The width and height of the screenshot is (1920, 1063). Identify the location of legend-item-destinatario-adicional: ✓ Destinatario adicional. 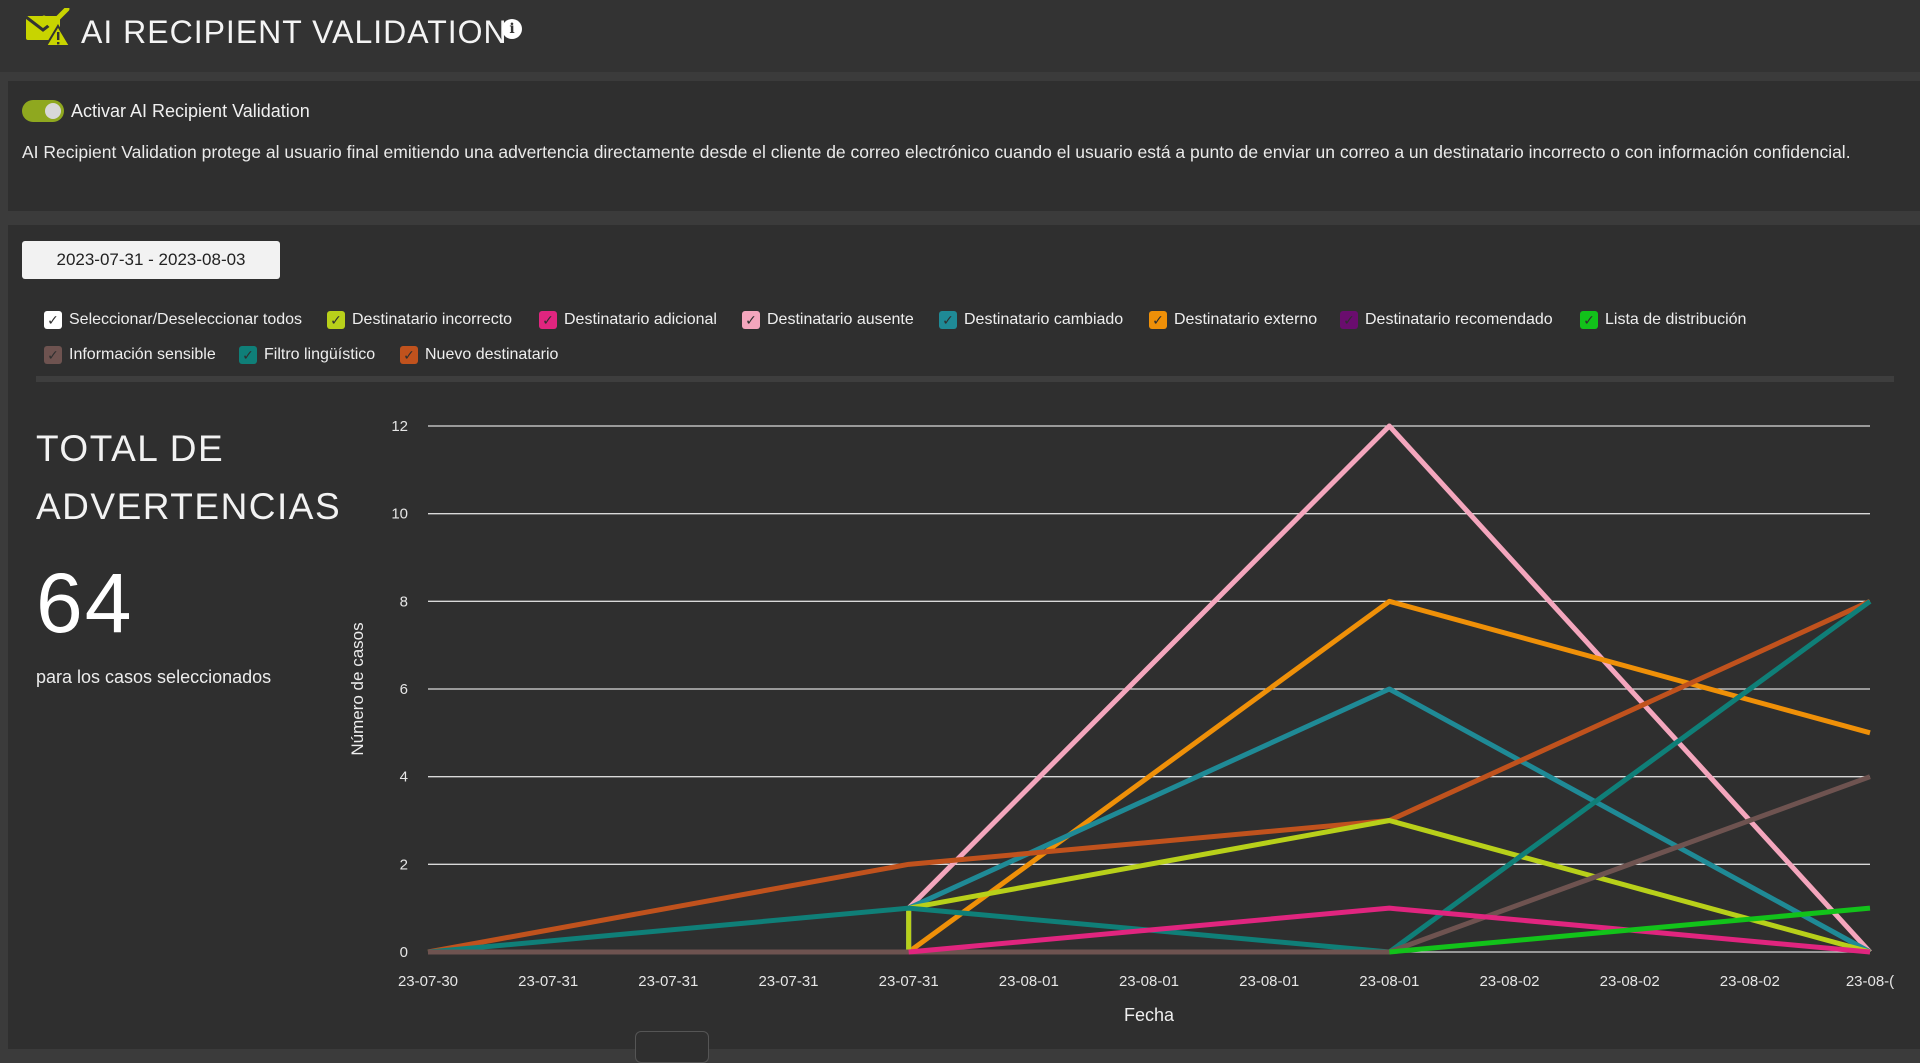
(628, 320).